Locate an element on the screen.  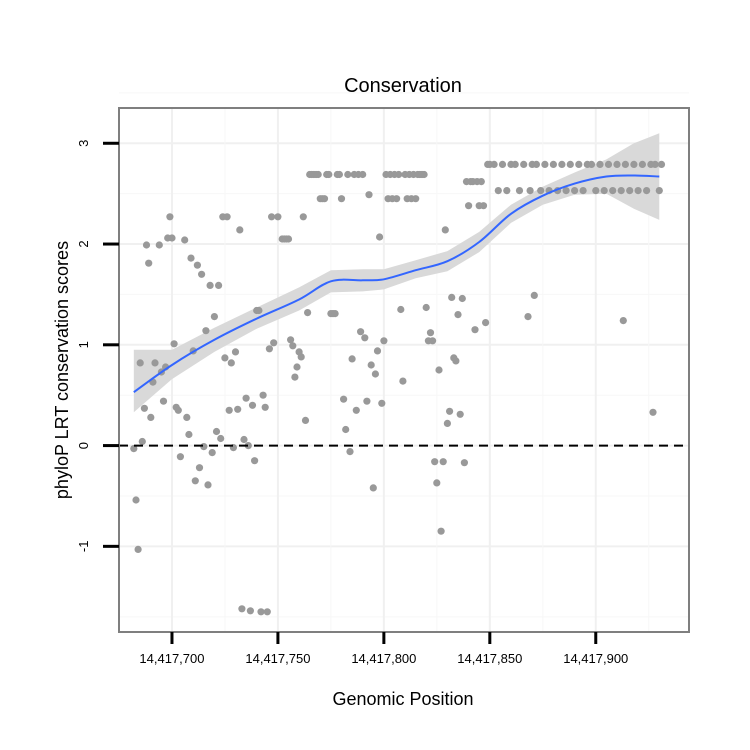
x-tick-label: 14,417,700 is located at coordinates (171, 658).